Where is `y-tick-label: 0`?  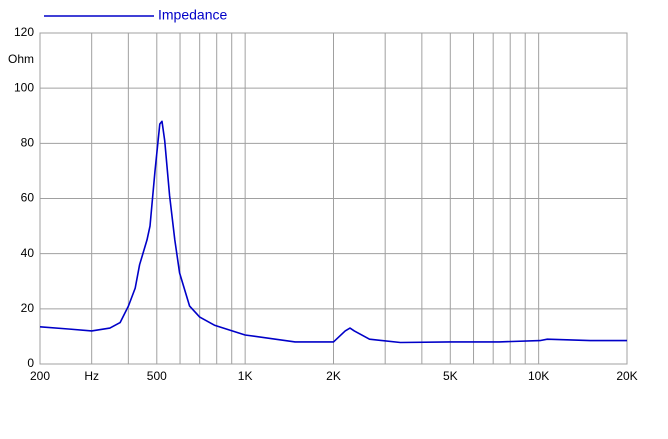
y-tick-label: 0 is located at coordinates (30, 363).